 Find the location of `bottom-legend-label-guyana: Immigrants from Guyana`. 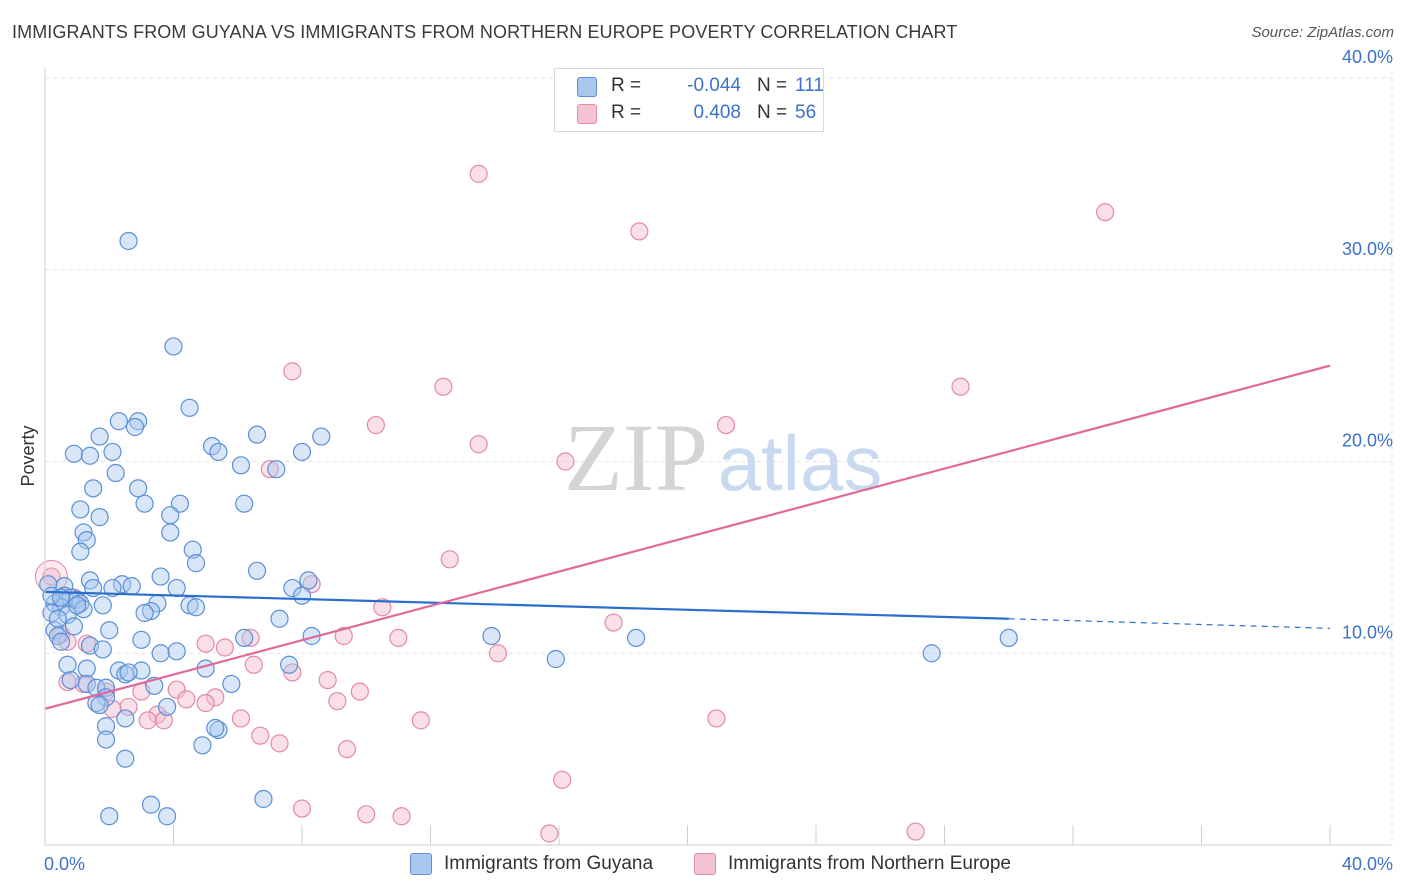

bottom-legend-label-guyana: Immigrants from Guyana is located at coordinates (549, 863).